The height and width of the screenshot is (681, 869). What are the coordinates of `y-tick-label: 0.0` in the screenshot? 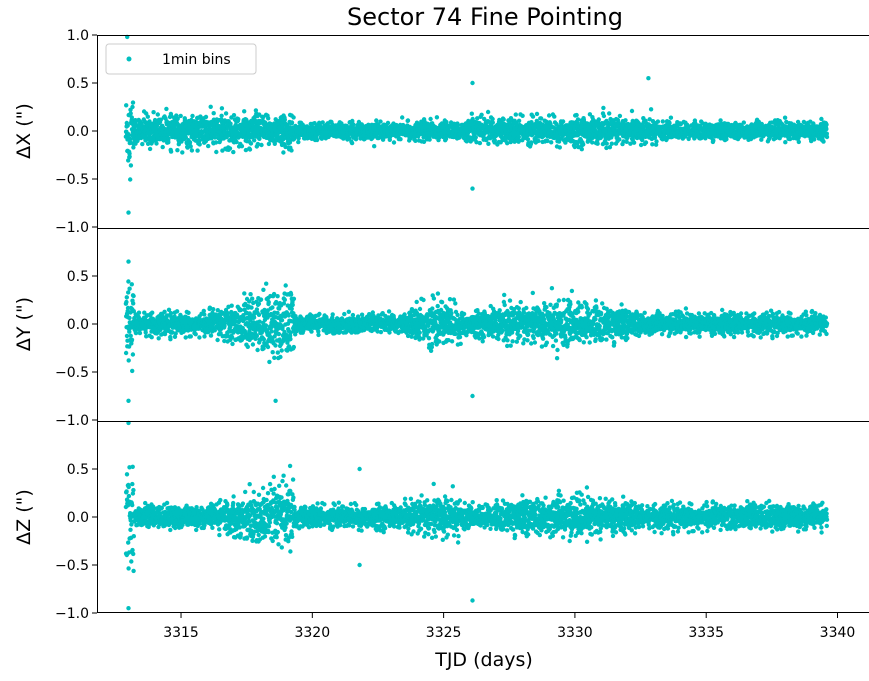 It's located at (78, 132).